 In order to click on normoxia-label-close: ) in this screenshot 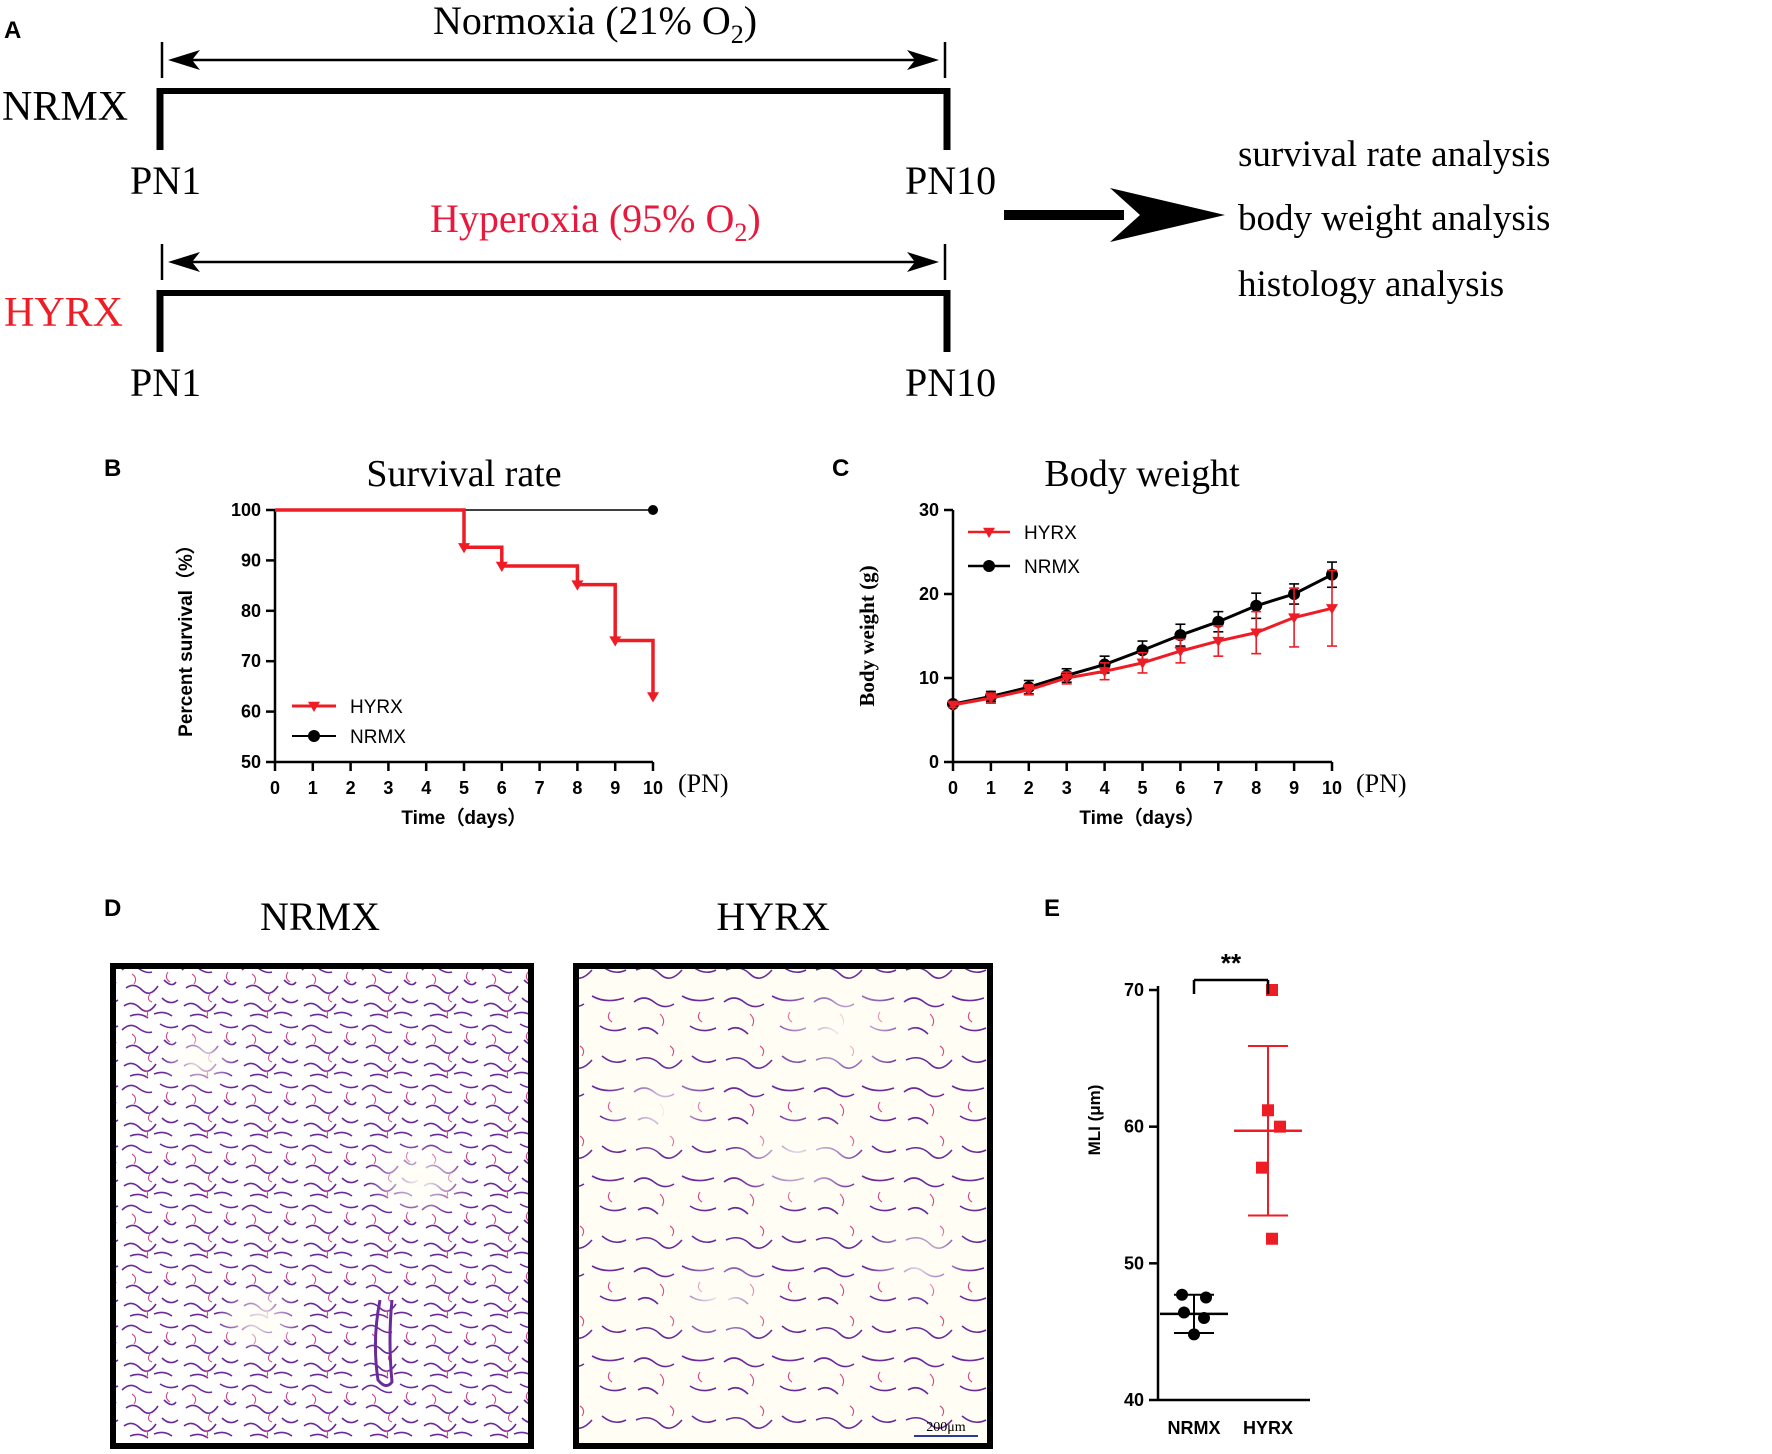, I will do `click(750, 21)`.